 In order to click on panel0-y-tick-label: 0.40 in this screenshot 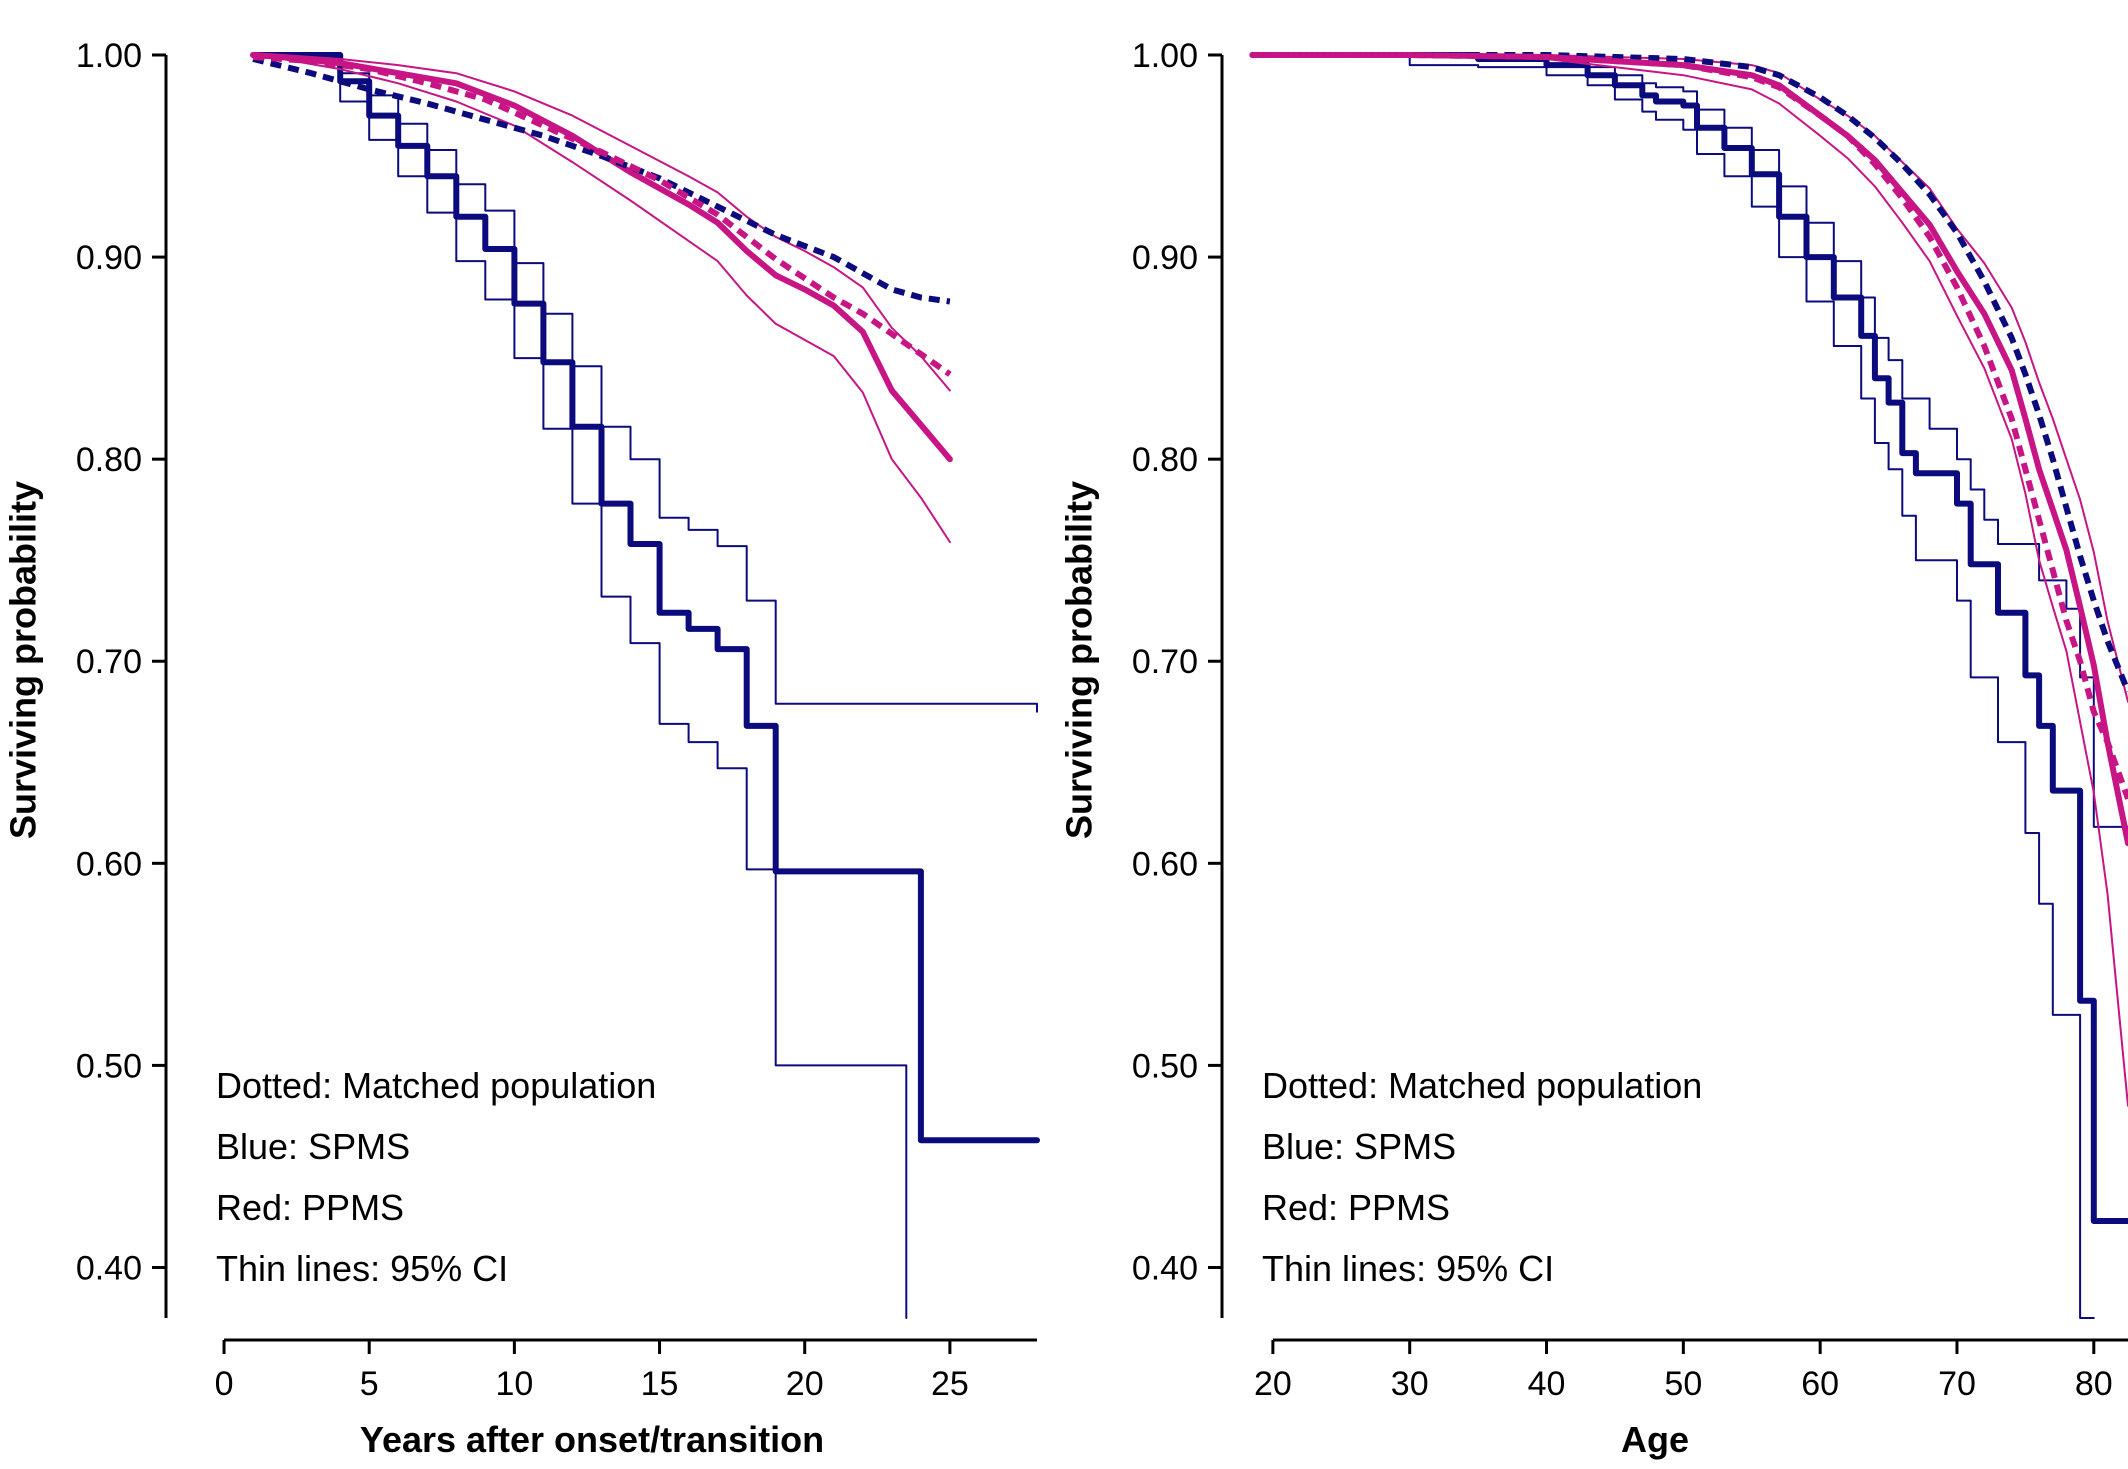, I will do `click(109, 1268)`.